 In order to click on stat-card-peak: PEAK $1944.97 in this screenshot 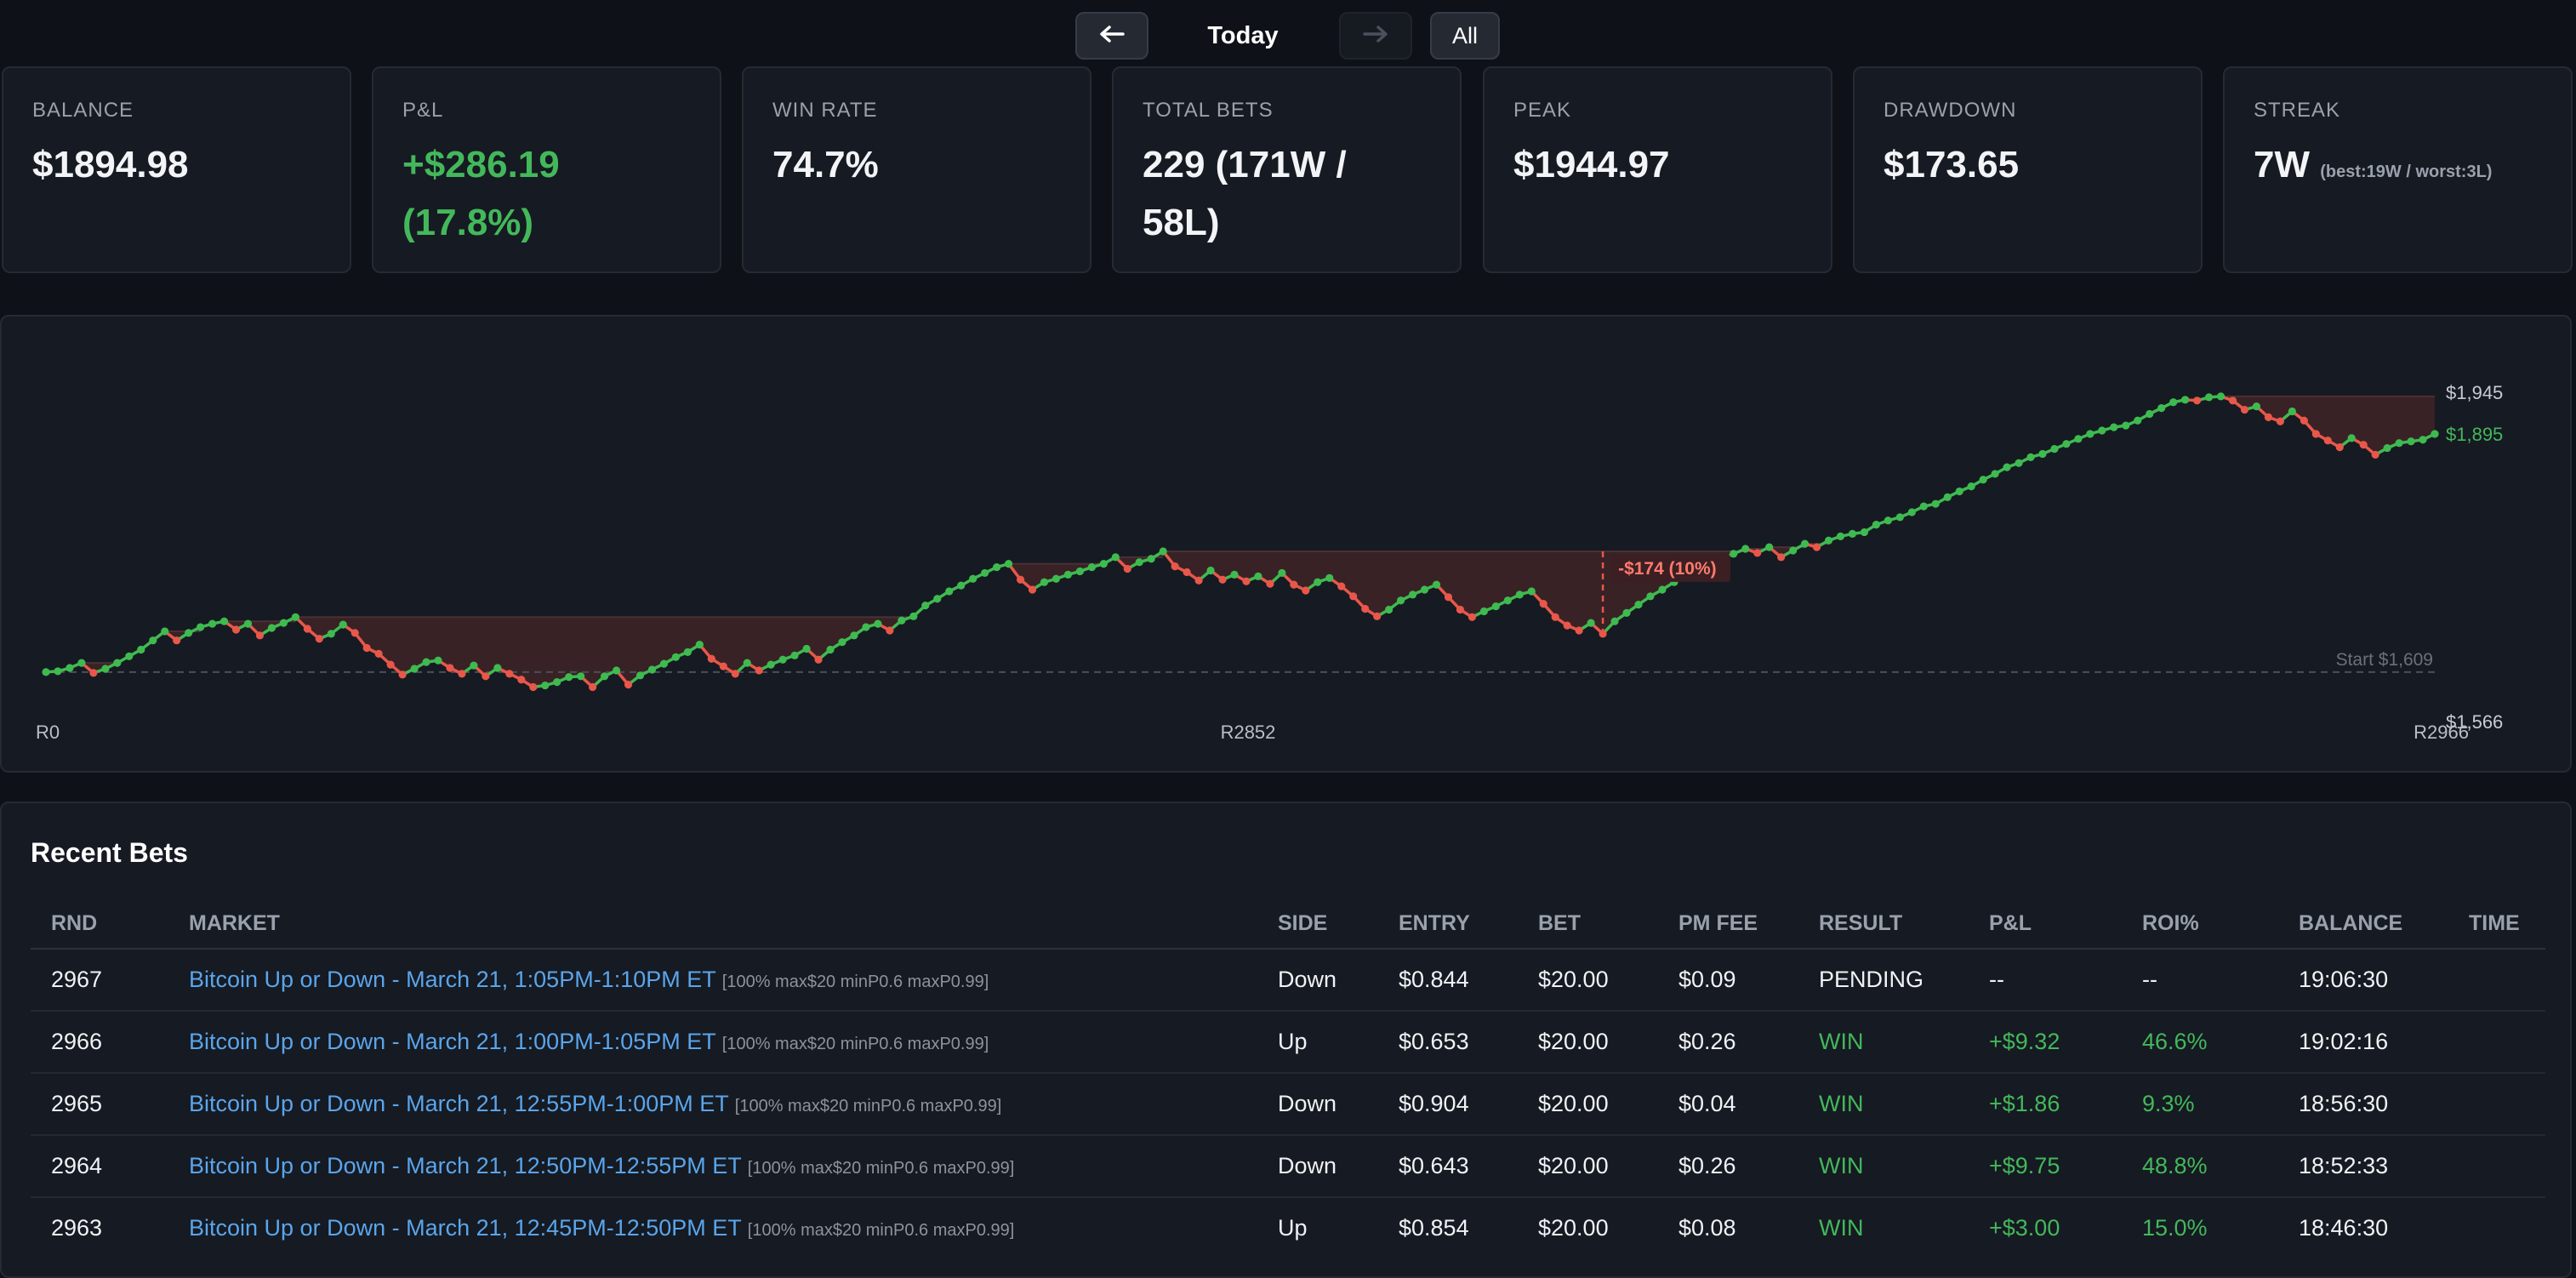, I will do `click(1658, 169)`.